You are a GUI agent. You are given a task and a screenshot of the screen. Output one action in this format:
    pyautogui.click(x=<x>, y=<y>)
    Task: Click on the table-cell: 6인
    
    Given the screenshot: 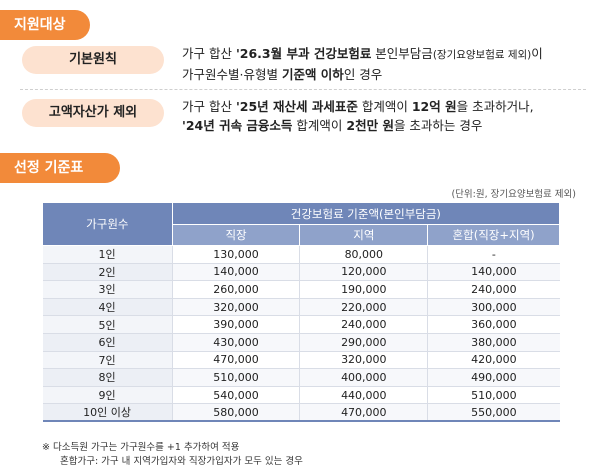 What is the action you would take?
    pyautogui.click(x=107, y=342)
    